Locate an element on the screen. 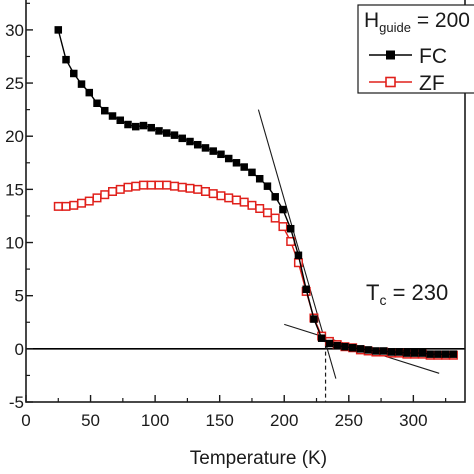 This screenshot has width=474, height=474. y-tick-label: 10 is located at coordinates (14, 243).